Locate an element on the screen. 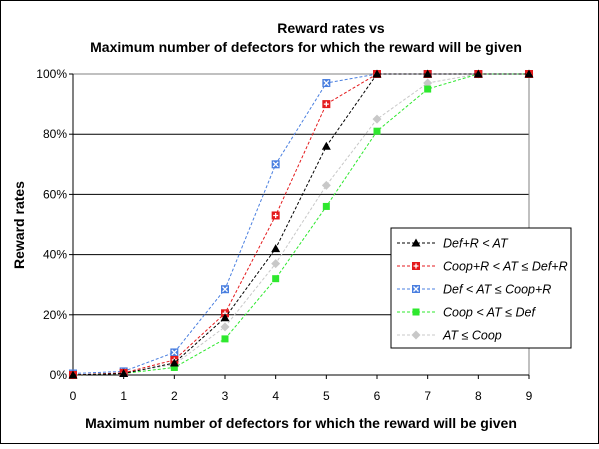  legend-item: Coop < AT ≤ Def is located at coordinates (466, 313).